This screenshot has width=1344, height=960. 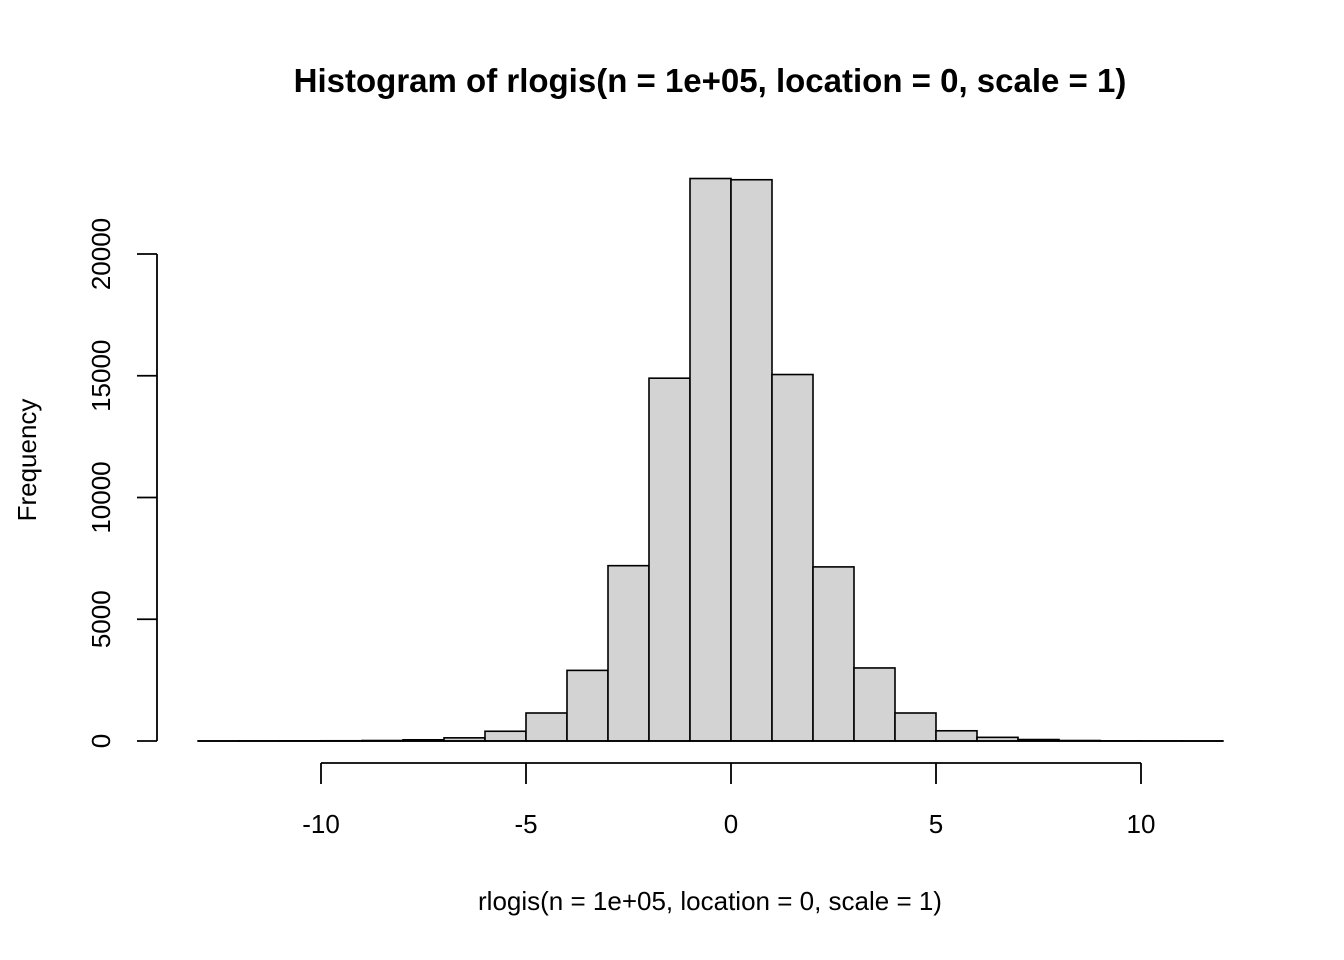 I want to click on y-tick-label: 20000, so click(x=101, y=254).